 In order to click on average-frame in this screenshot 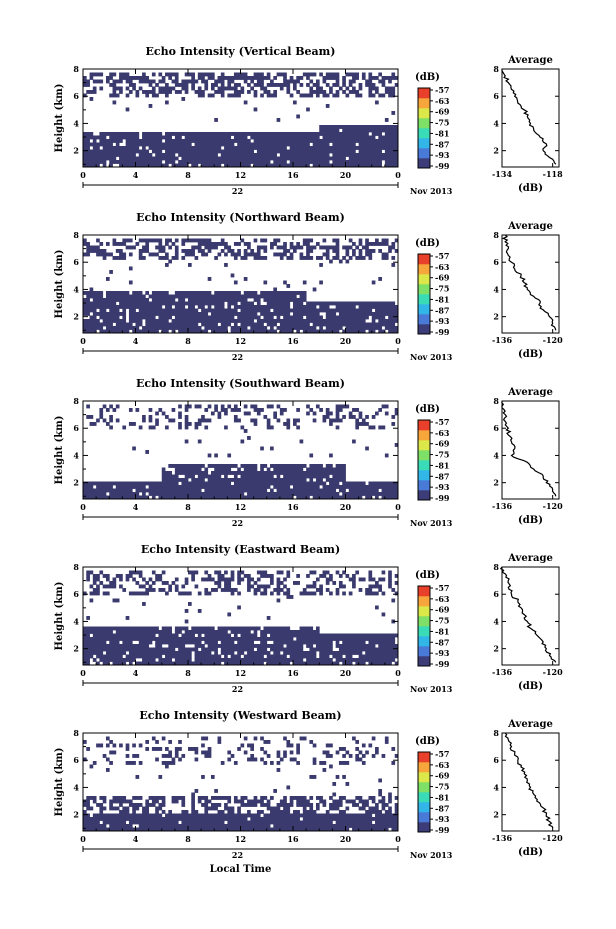, I will do `click(530, 450)`.